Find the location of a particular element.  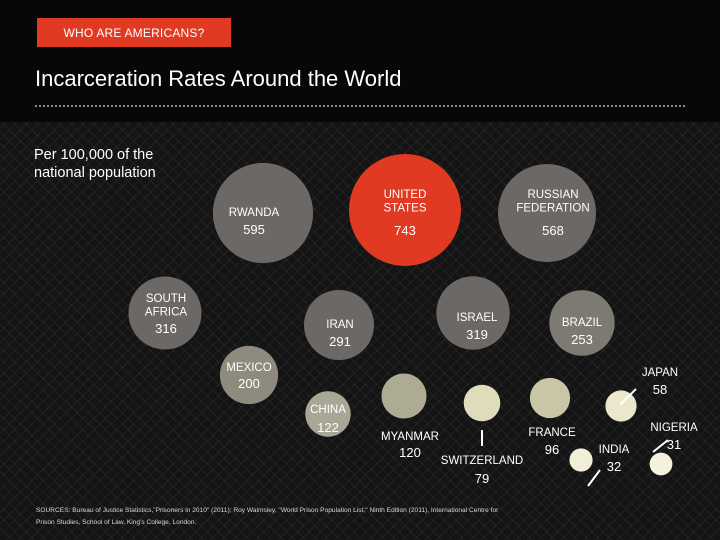

value-label-israel: 319 is located at coordinates (477, 334).